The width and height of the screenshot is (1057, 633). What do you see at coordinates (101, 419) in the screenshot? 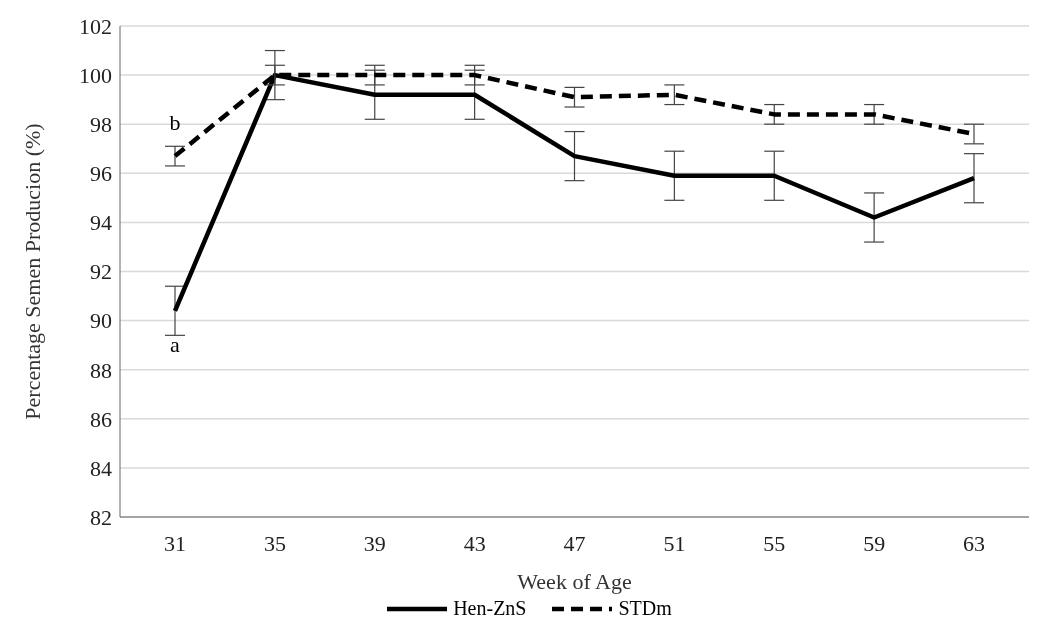
I see `y-tick-label: 86` at bounding box center [101, 419].